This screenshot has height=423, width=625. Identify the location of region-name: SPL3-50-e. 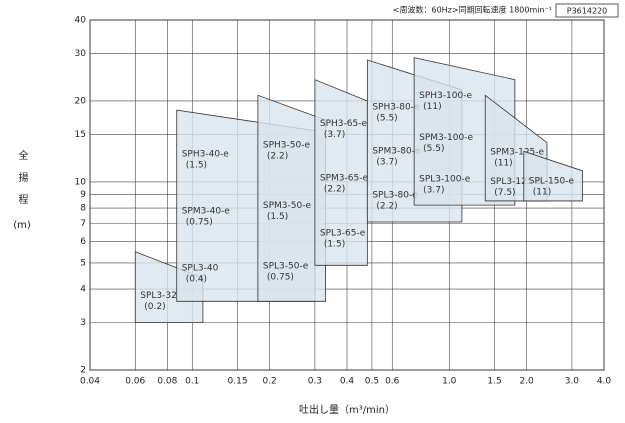
(286, 267).